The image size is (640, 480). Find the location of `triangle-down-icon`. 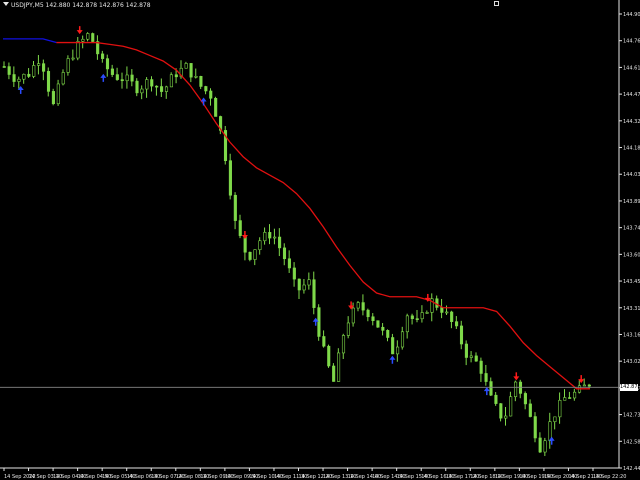

triangle-down-icon is located at coordinates (6, 4).